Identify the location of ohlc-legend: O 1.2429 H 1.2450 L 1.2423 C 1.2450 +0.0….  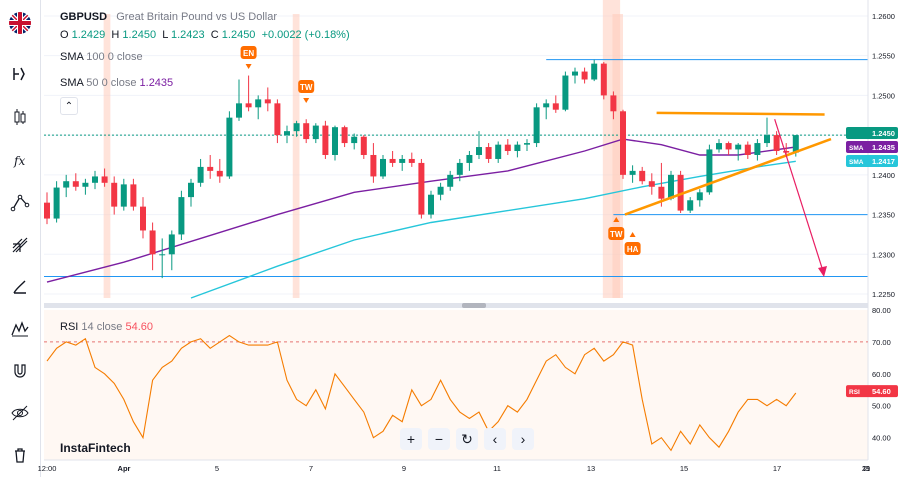
(205, 35).